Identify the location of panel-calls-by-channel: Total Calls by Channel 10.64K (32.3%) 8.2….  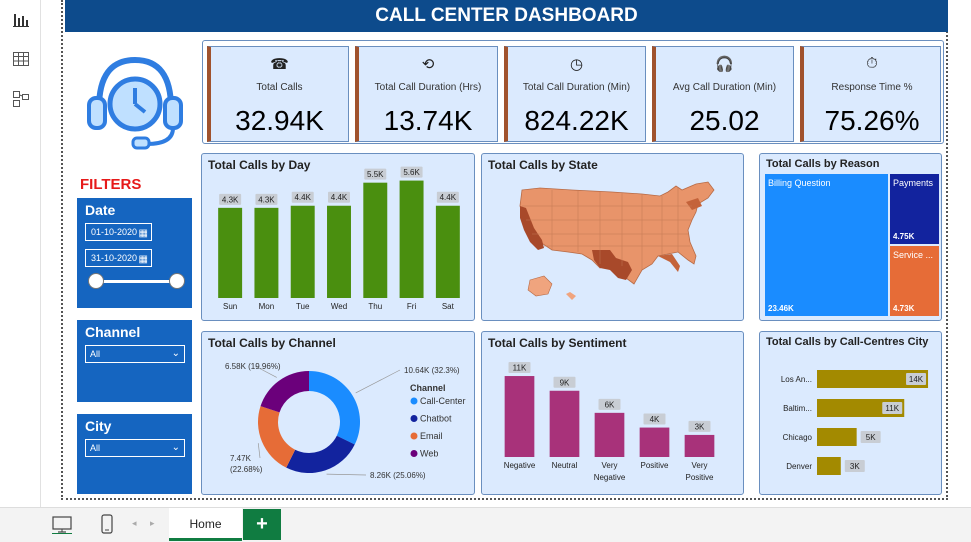
(338, 413).